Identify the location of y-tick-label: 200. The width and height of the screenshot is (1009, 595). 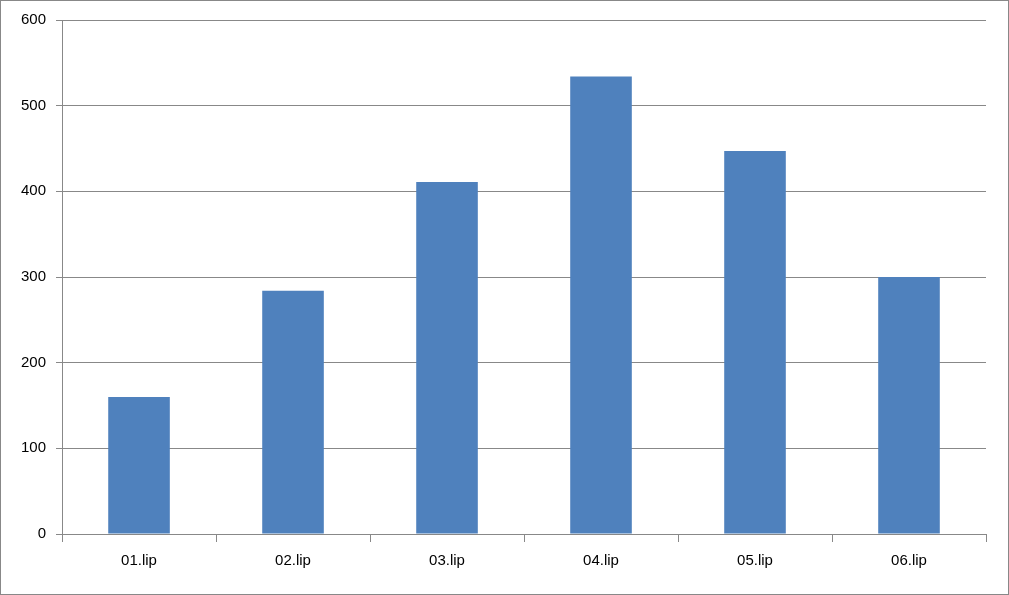
(34, 361).